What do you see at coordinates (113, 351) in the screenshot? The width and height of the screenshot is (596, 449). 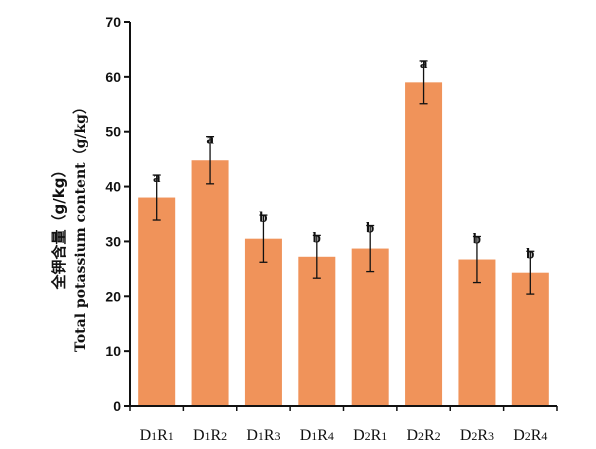 I see `y-tick-label: 10` at bounding box center [113, 351].